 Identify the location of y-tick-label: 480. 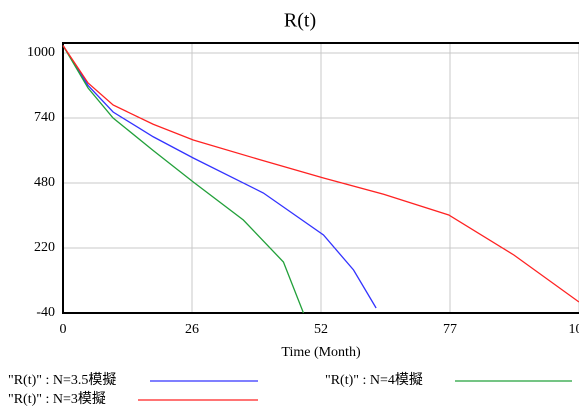
(44, 182).